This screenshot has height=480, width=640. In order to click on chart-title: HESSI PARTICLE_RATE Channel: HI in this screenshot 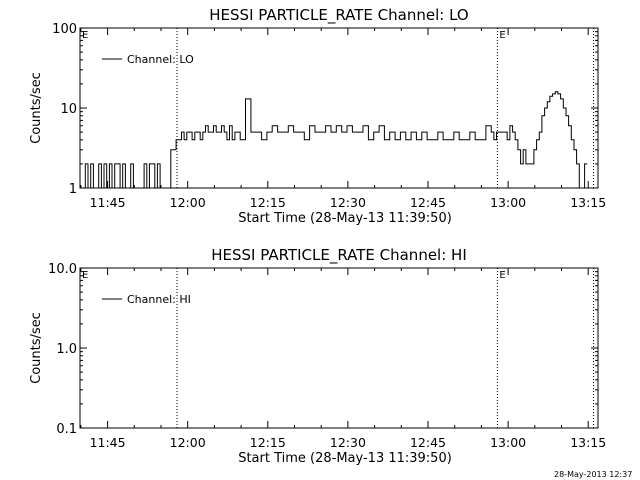, I will do `click(339, 255)`.